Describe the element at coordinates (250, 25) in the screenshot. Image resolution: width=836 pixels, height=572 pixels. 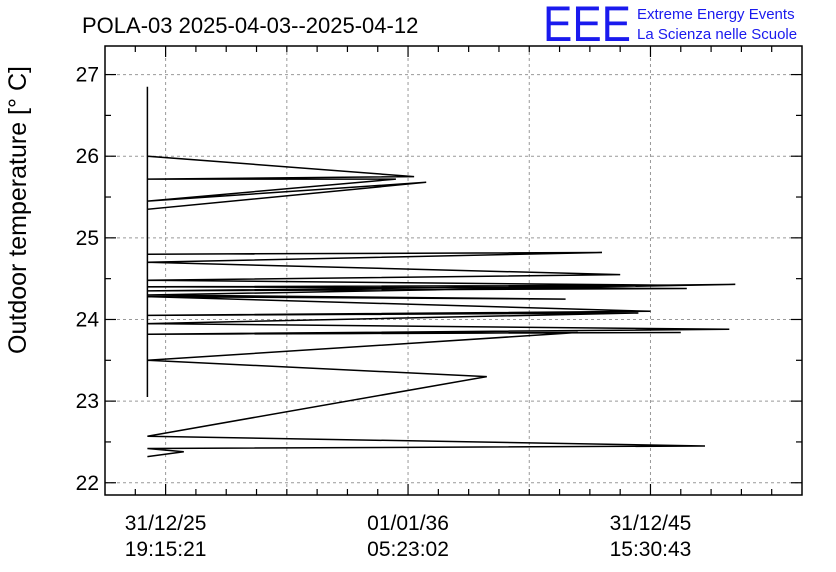
I see `chart-title: POLA-03 2025-04-03--2025-04-12` at that location.